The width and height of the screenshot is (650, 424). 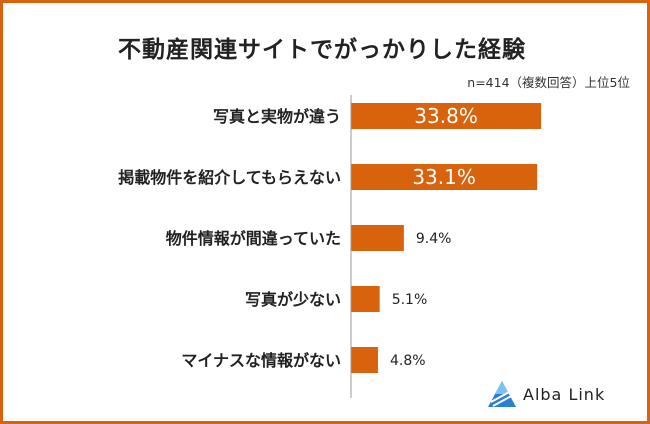 I want to click on alba-link-logo: Alba Link, so click(x=546, y=394).